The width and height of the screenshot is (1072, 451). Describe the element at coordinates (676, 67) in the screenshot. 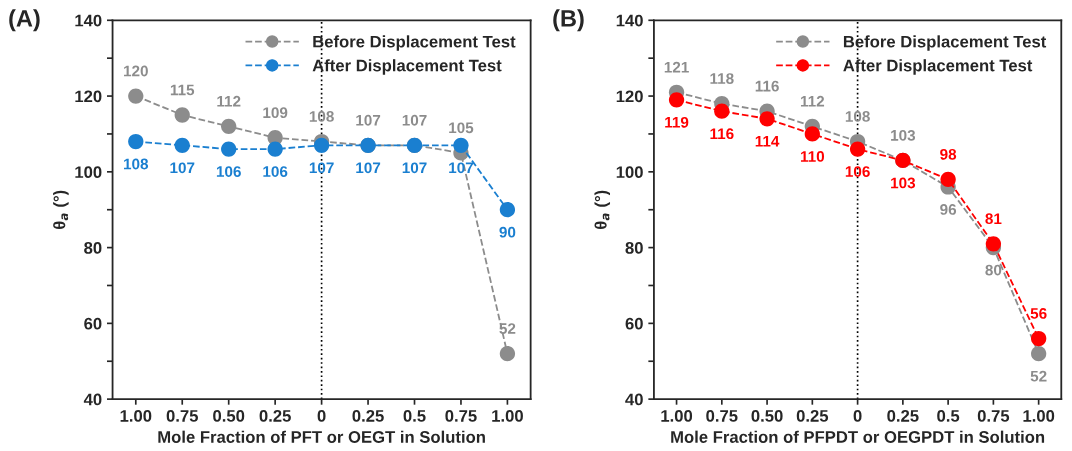

I see `data-label: 121` at that location.